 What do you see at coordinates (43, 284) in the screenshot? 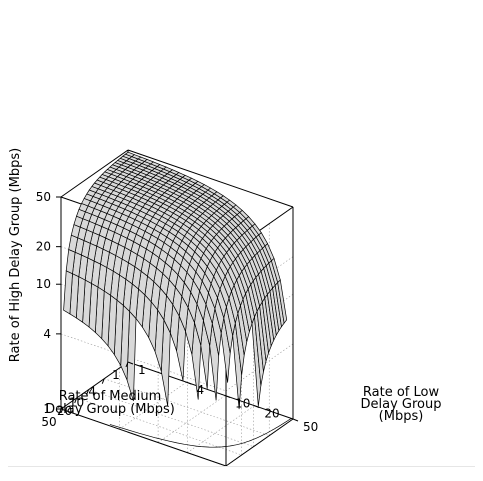
I see `z-tick-label: 10` at bounding box center [43, 284].